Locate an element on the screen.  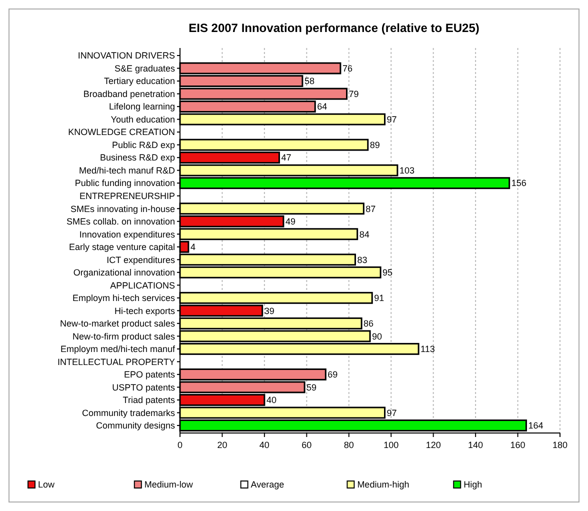
legend-label: Medium-high is located at coordinates (383, 485).